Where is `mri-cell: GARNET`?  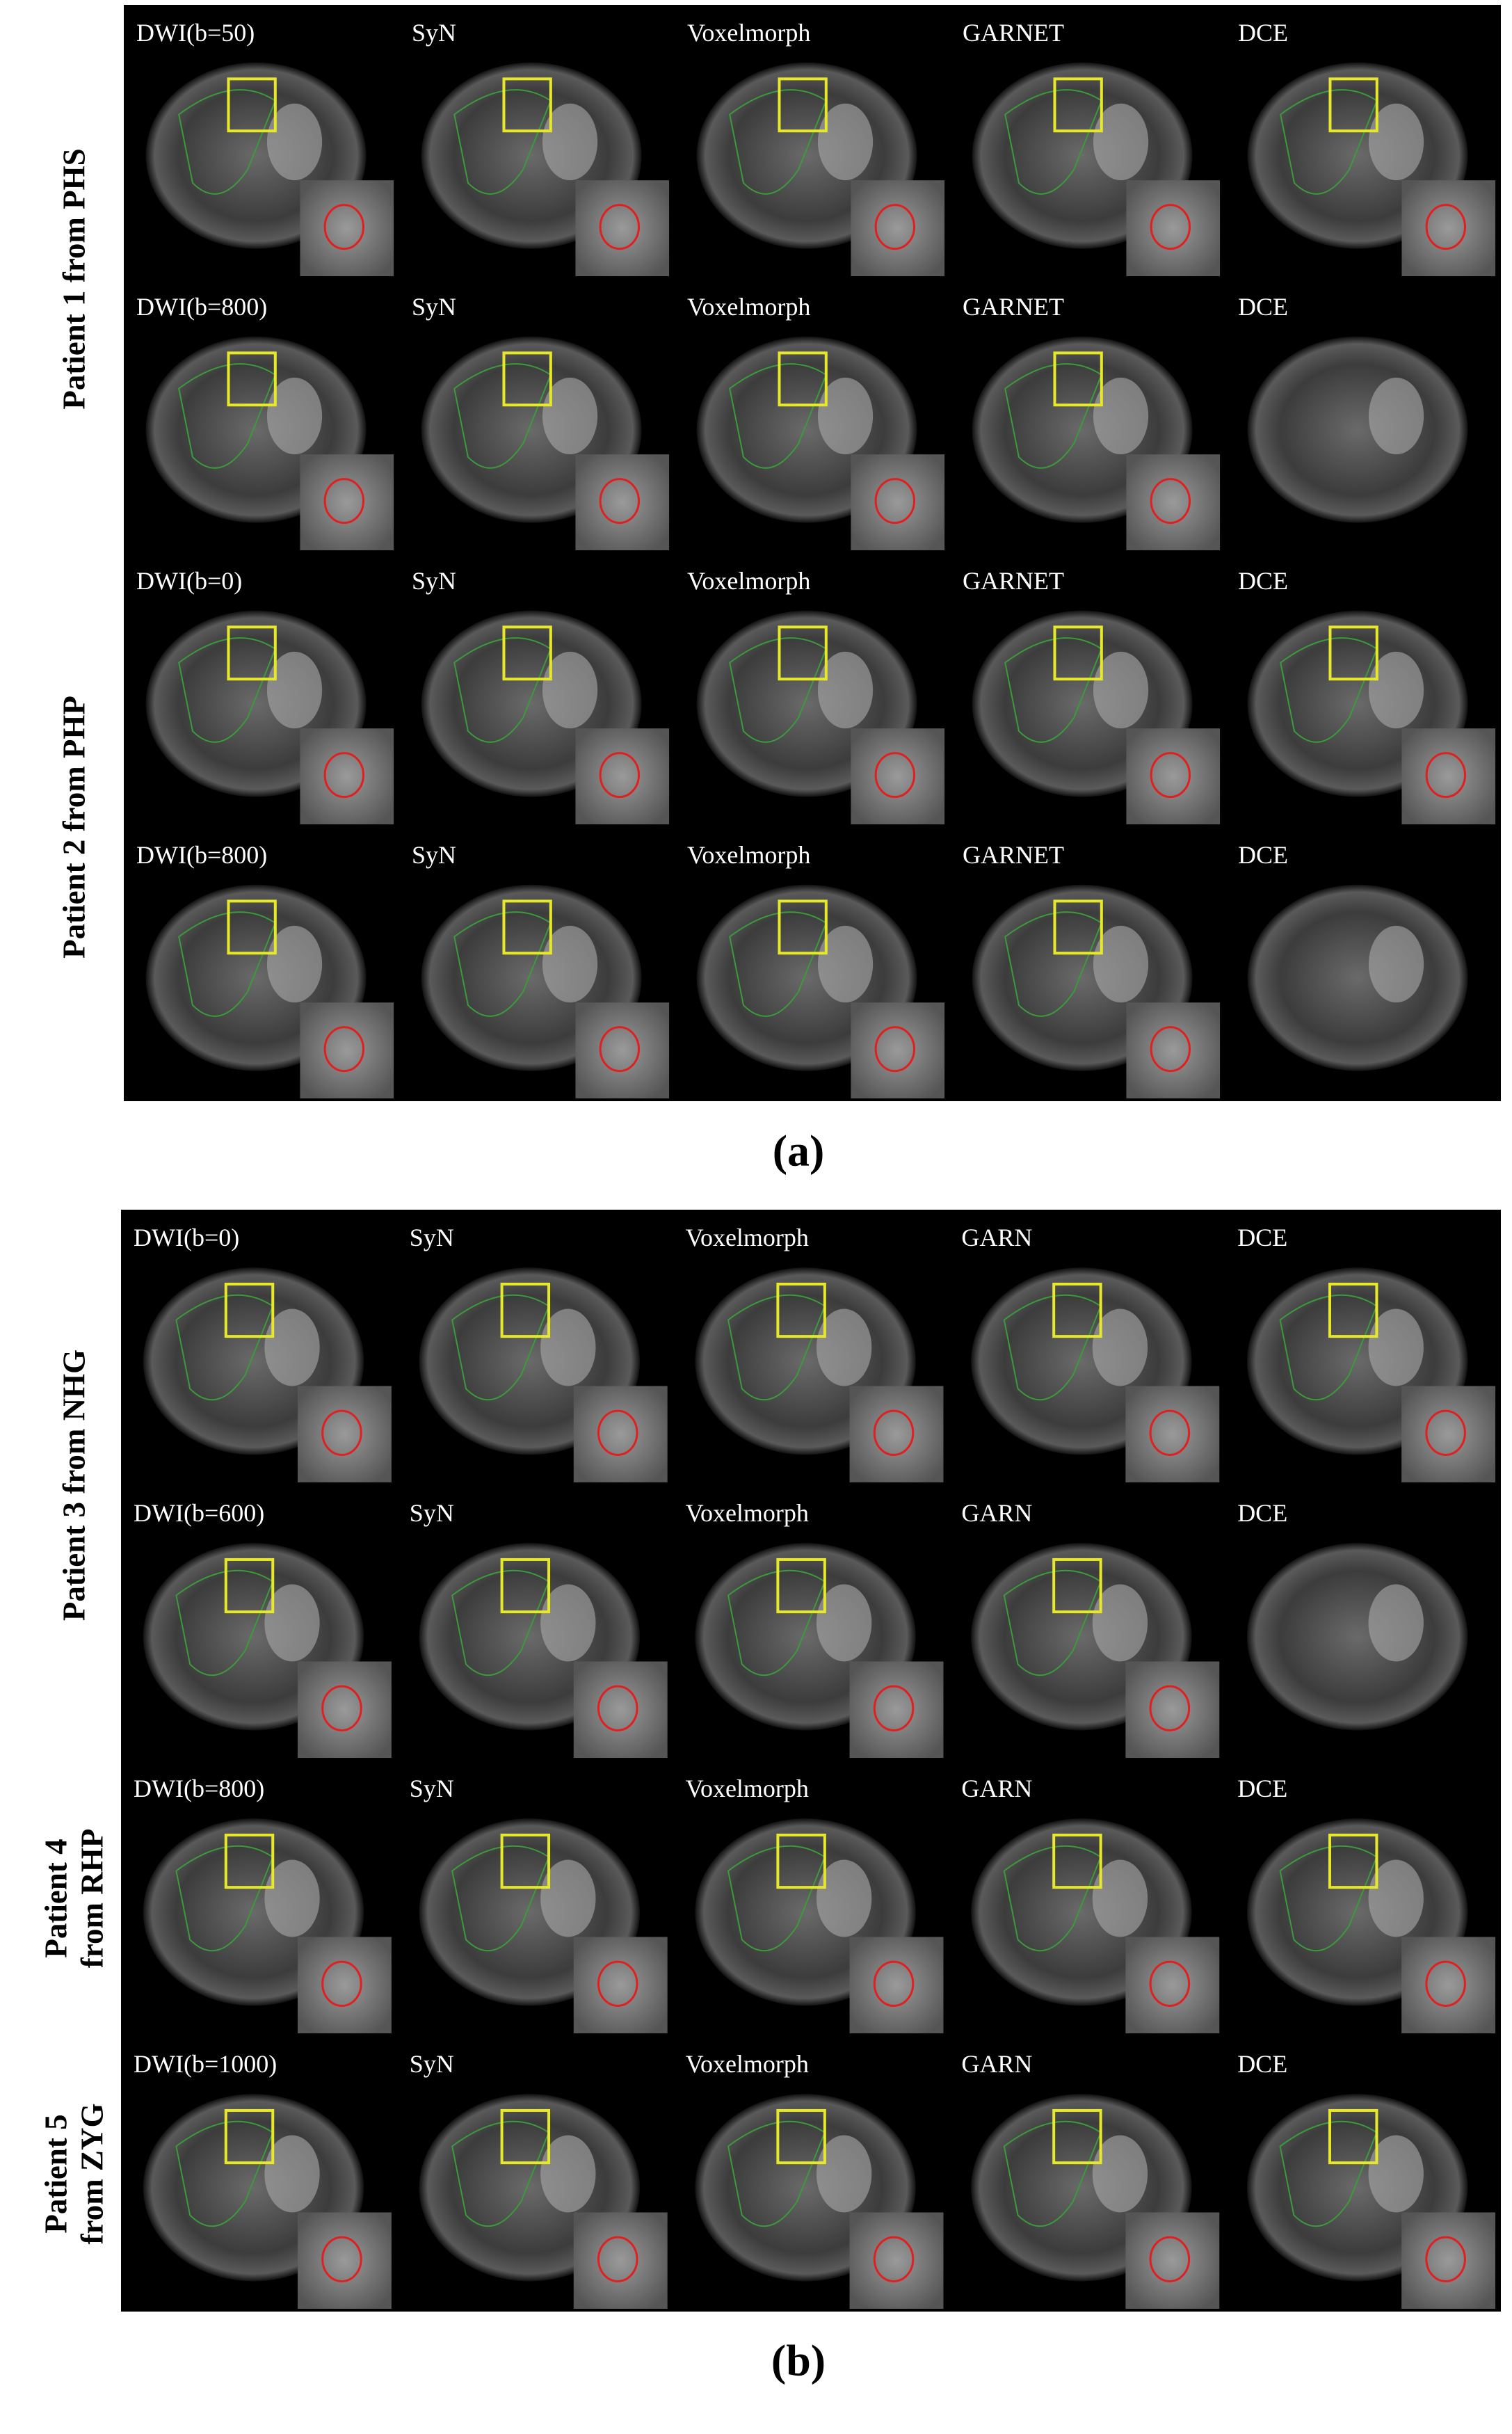
mri-cell: GARNET is located at coordinates (1092, 970).